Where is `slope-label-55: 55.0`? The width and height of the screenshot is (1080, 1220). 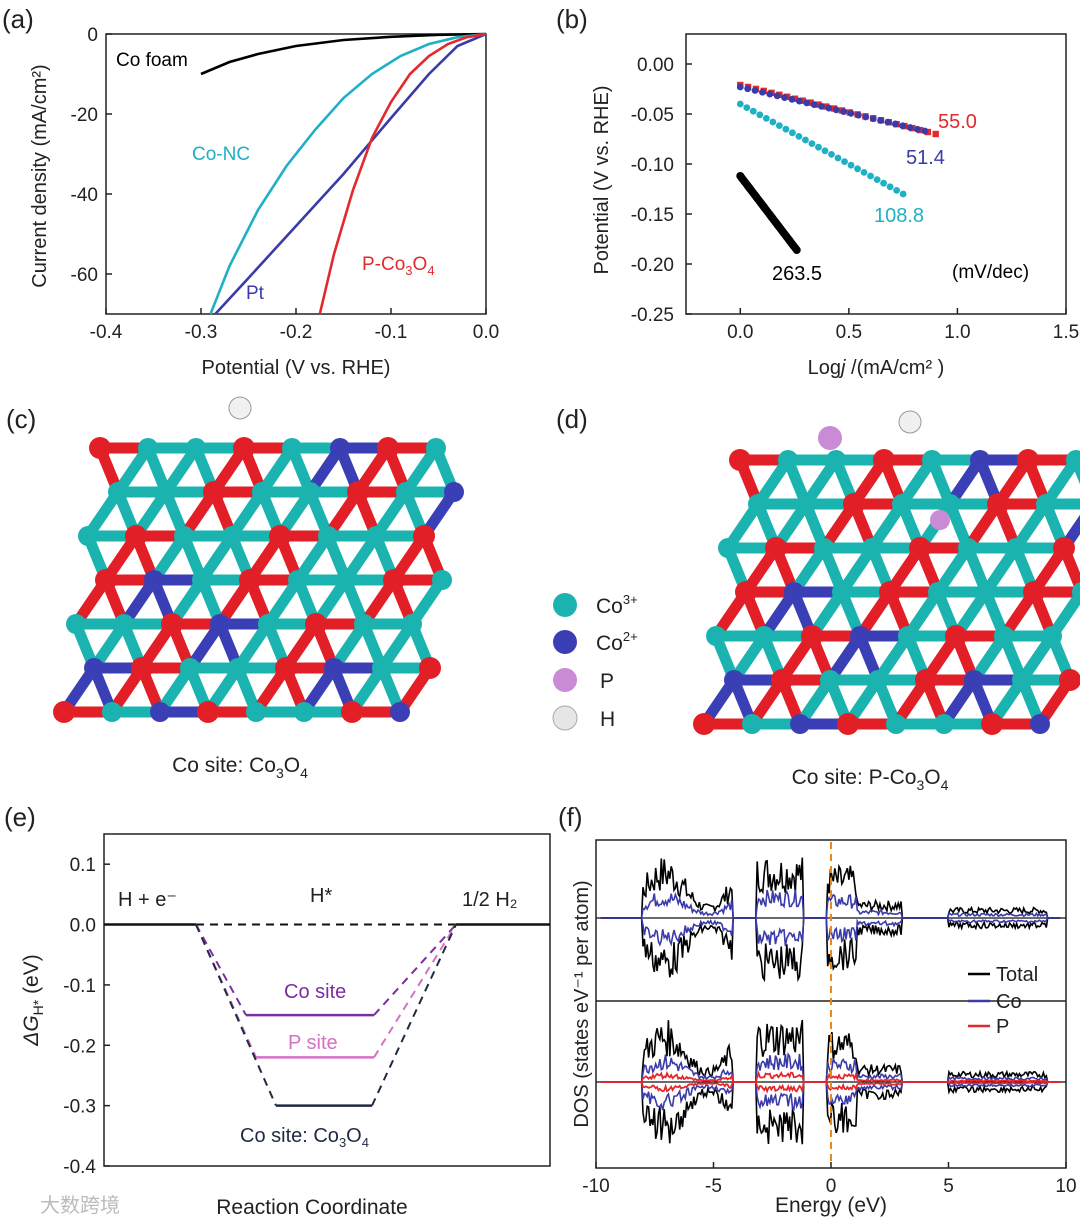 slope-label-55: 55.0 is located at coordinates (957, 122).